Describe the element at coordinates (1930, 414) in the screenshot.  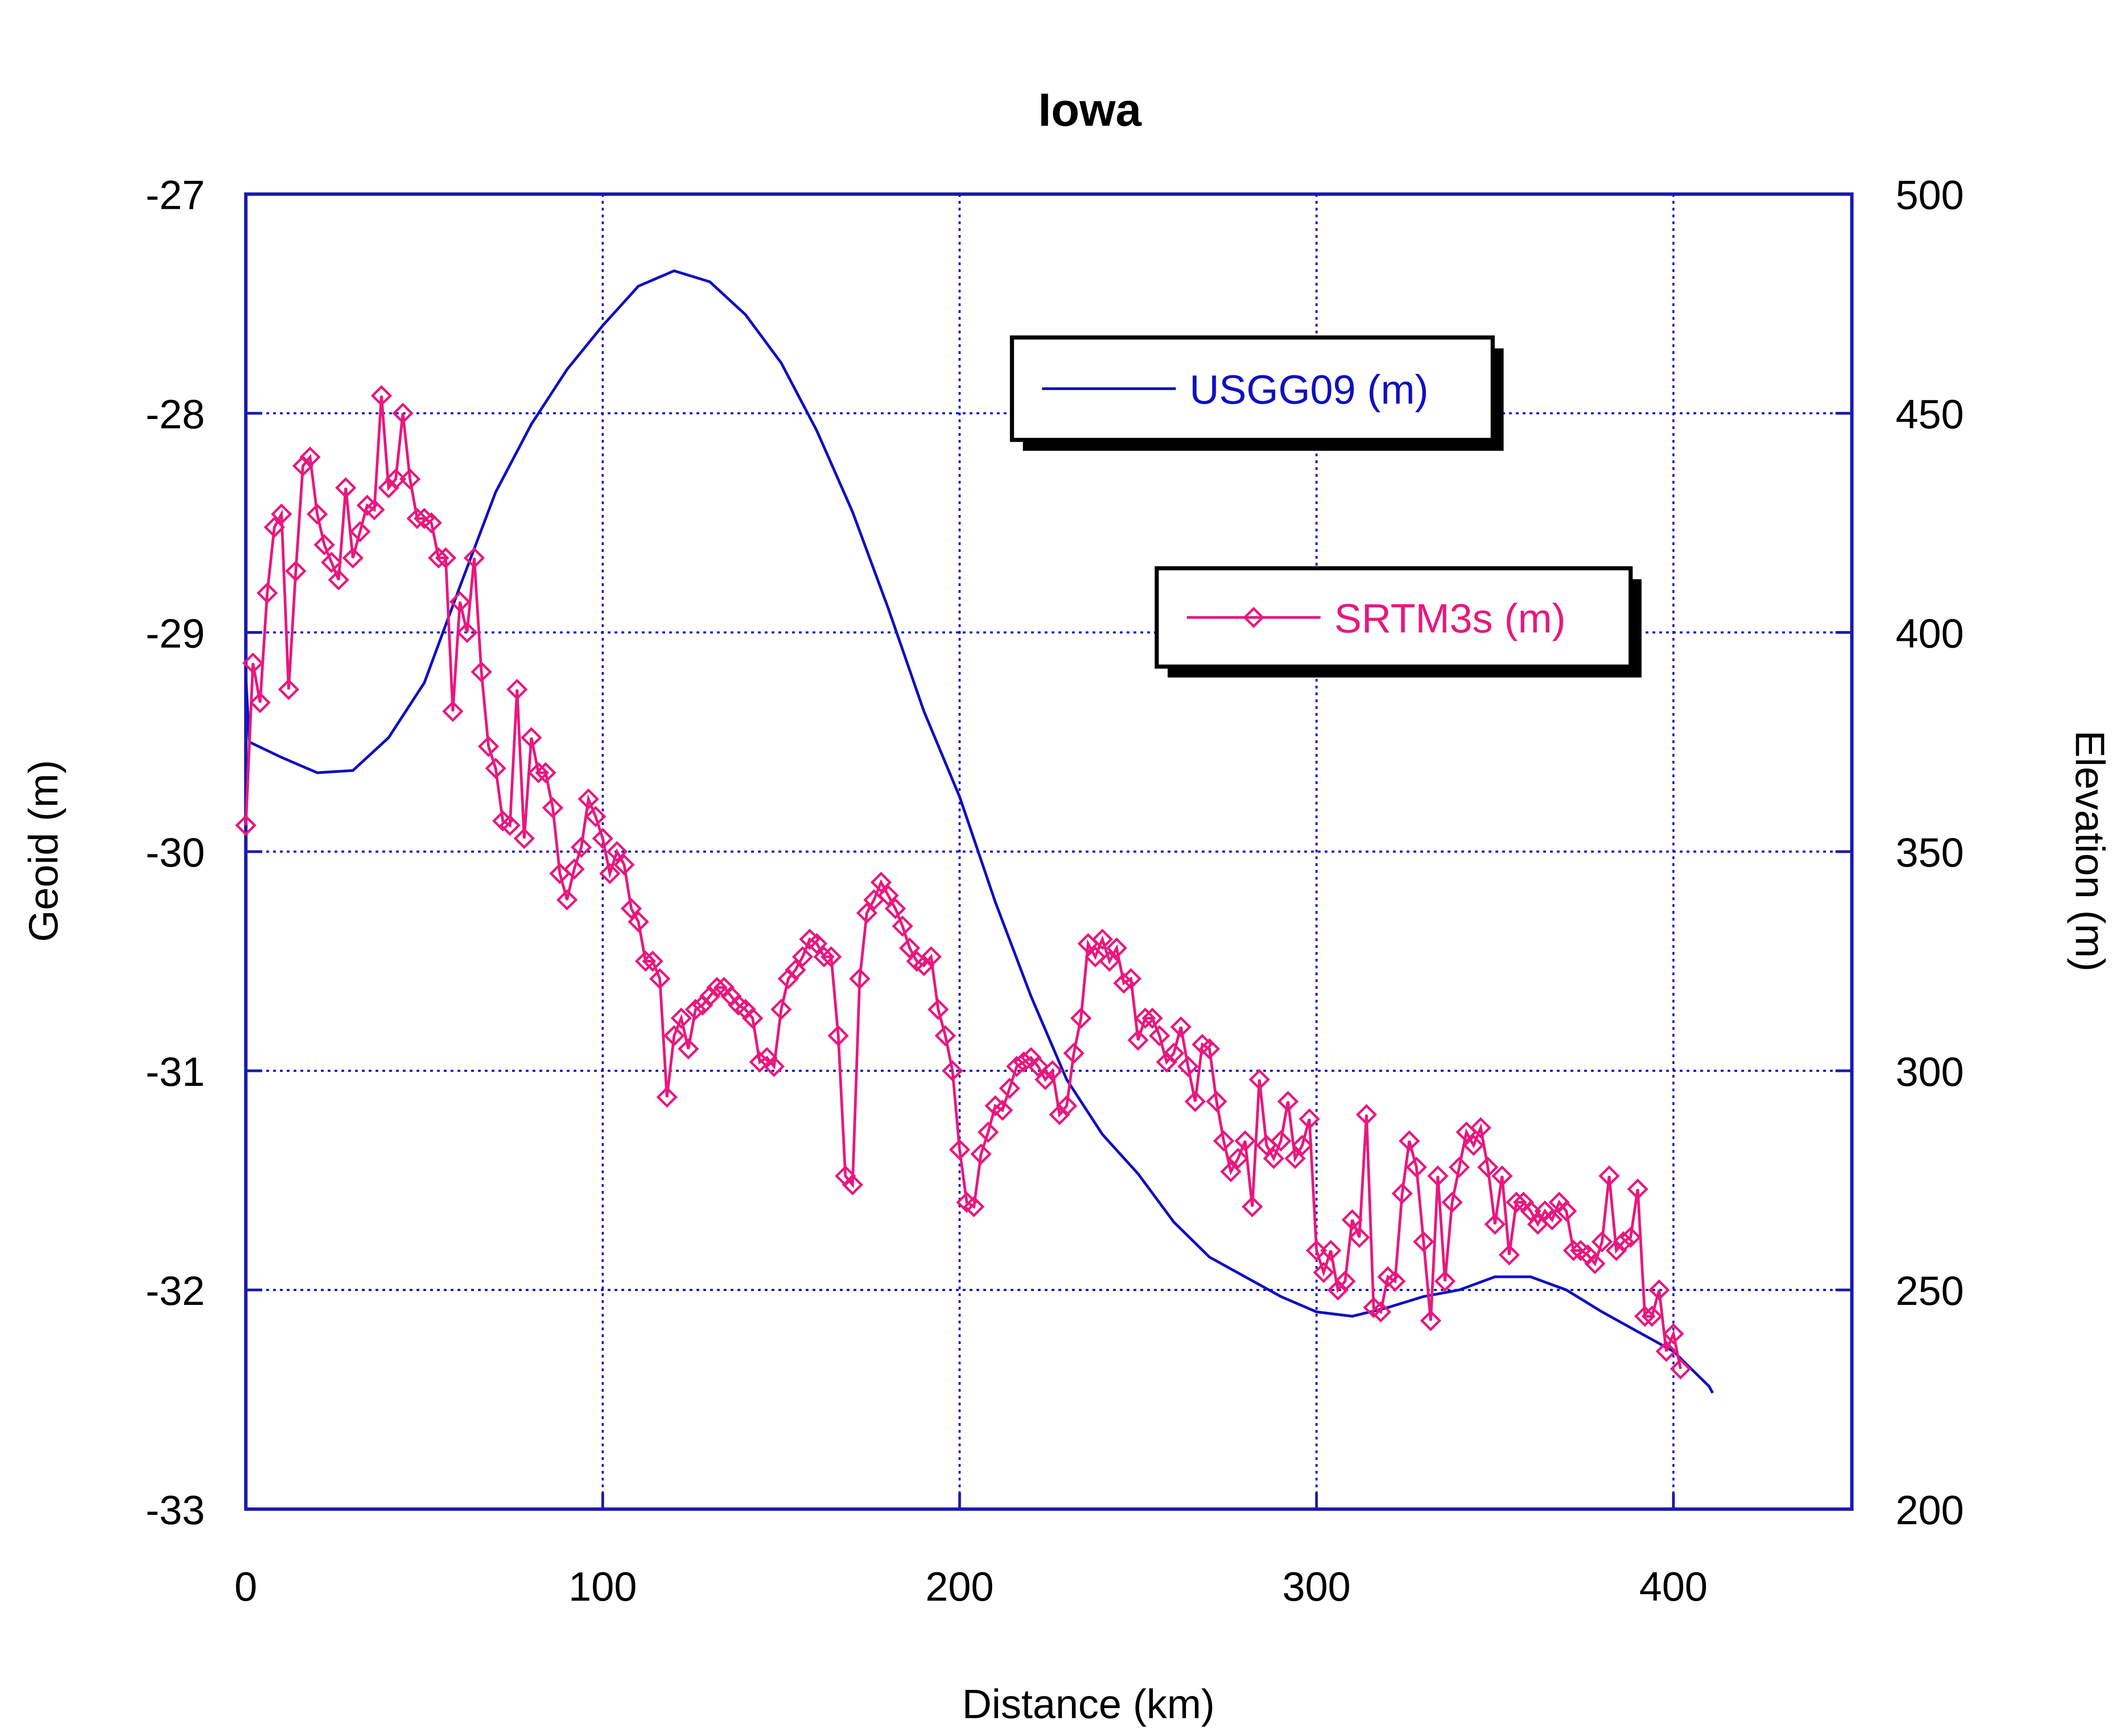
I see `y2-tick-label: 450` at that location.